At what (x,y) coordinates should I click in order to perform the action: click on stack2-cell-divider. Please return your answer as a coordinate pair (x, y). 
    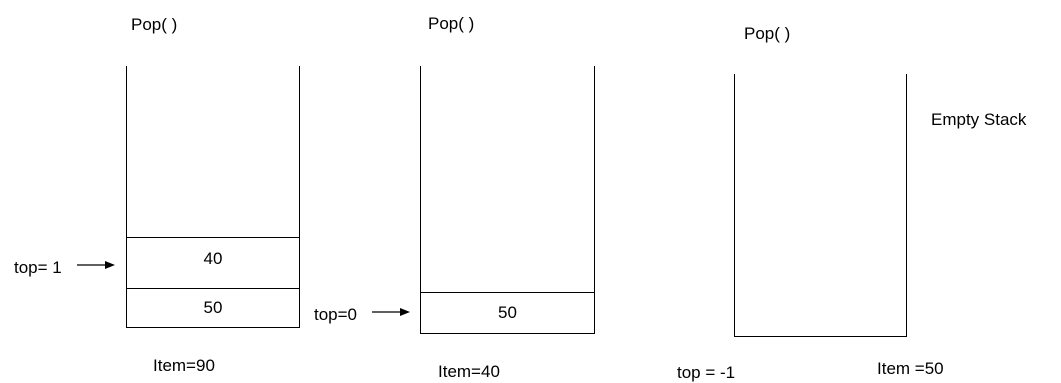
    Looking at the image, I should click on (507, 292).